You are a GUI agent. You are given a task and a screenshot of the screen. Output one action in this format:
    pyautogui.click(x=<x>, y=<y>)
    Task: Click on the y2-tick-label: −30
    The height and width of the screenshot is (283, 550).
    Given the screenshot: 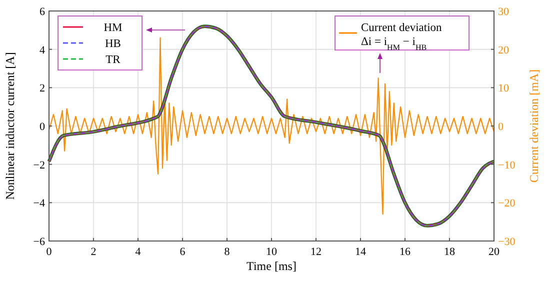 What is the action you would take?
    pyautogui.click(x=507, y=242)
    